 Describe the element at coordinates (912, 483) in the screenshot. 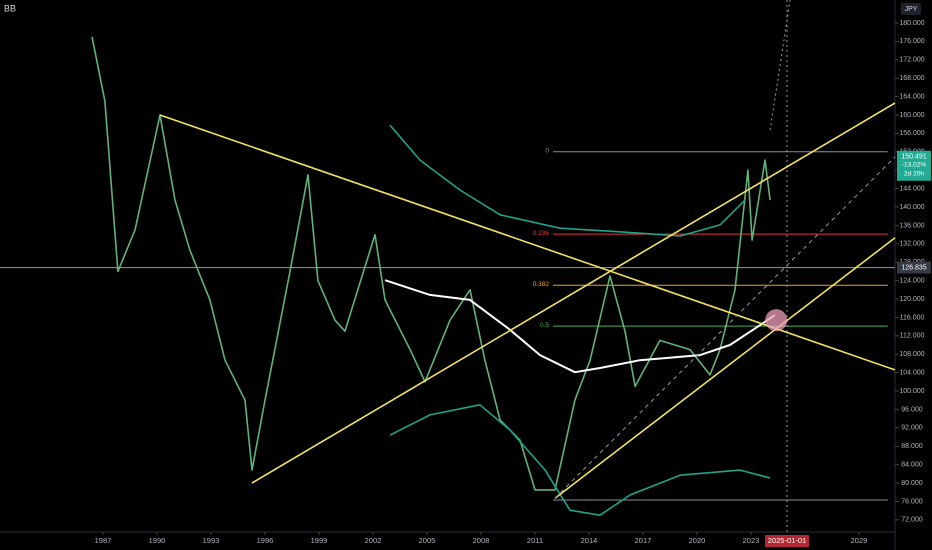

I see `y-tick-label: 80.000` at that location.